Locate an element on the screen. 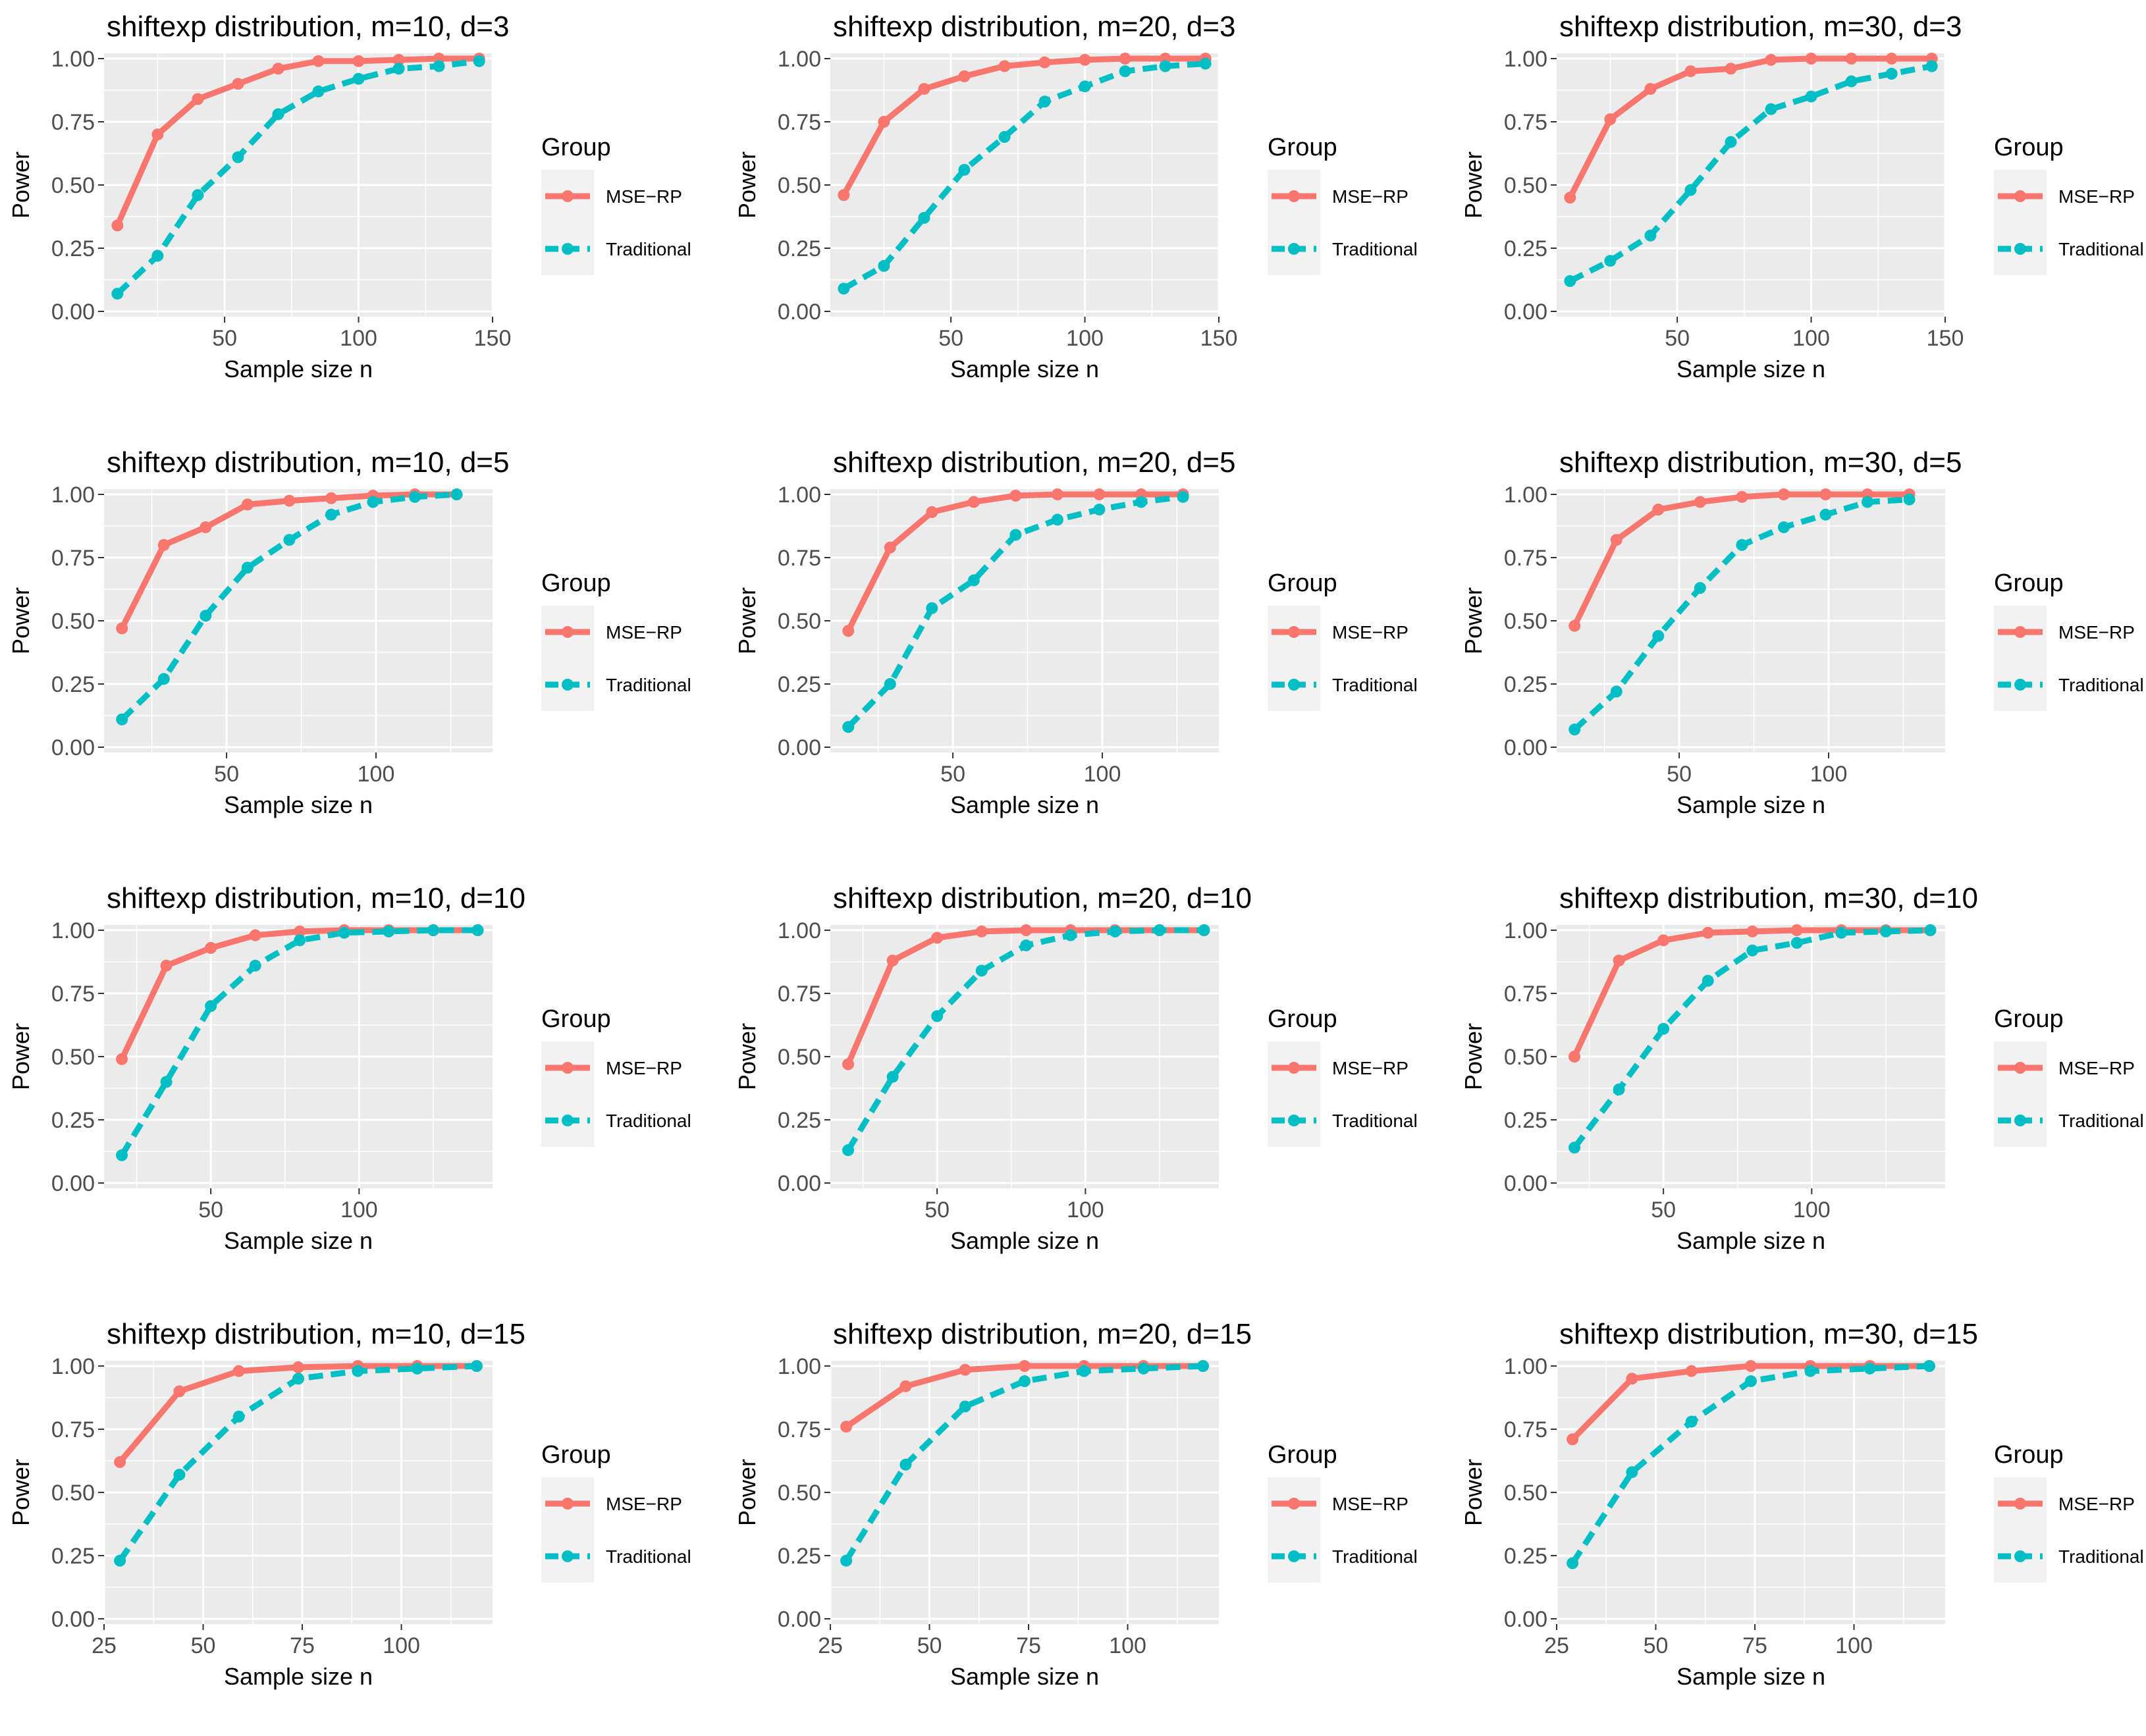  x-tick-label: 100 is located at coordinates (1086, 1210).